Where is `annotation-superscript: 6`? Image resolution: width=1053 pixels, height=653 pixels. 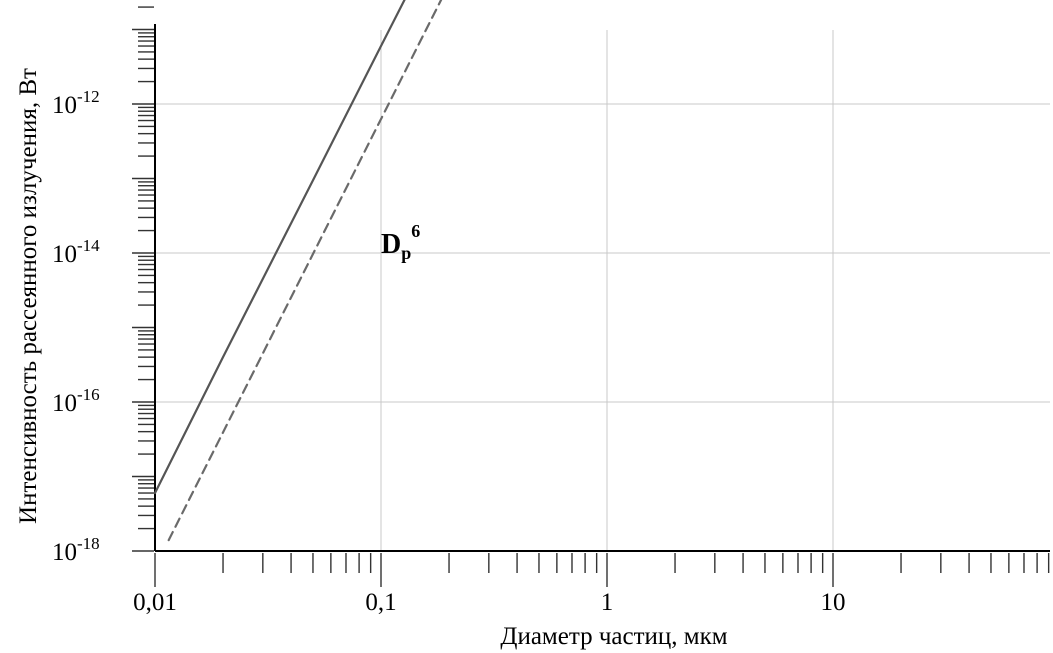 annotation-superscript: 6 is located at coordinates (415, 231).